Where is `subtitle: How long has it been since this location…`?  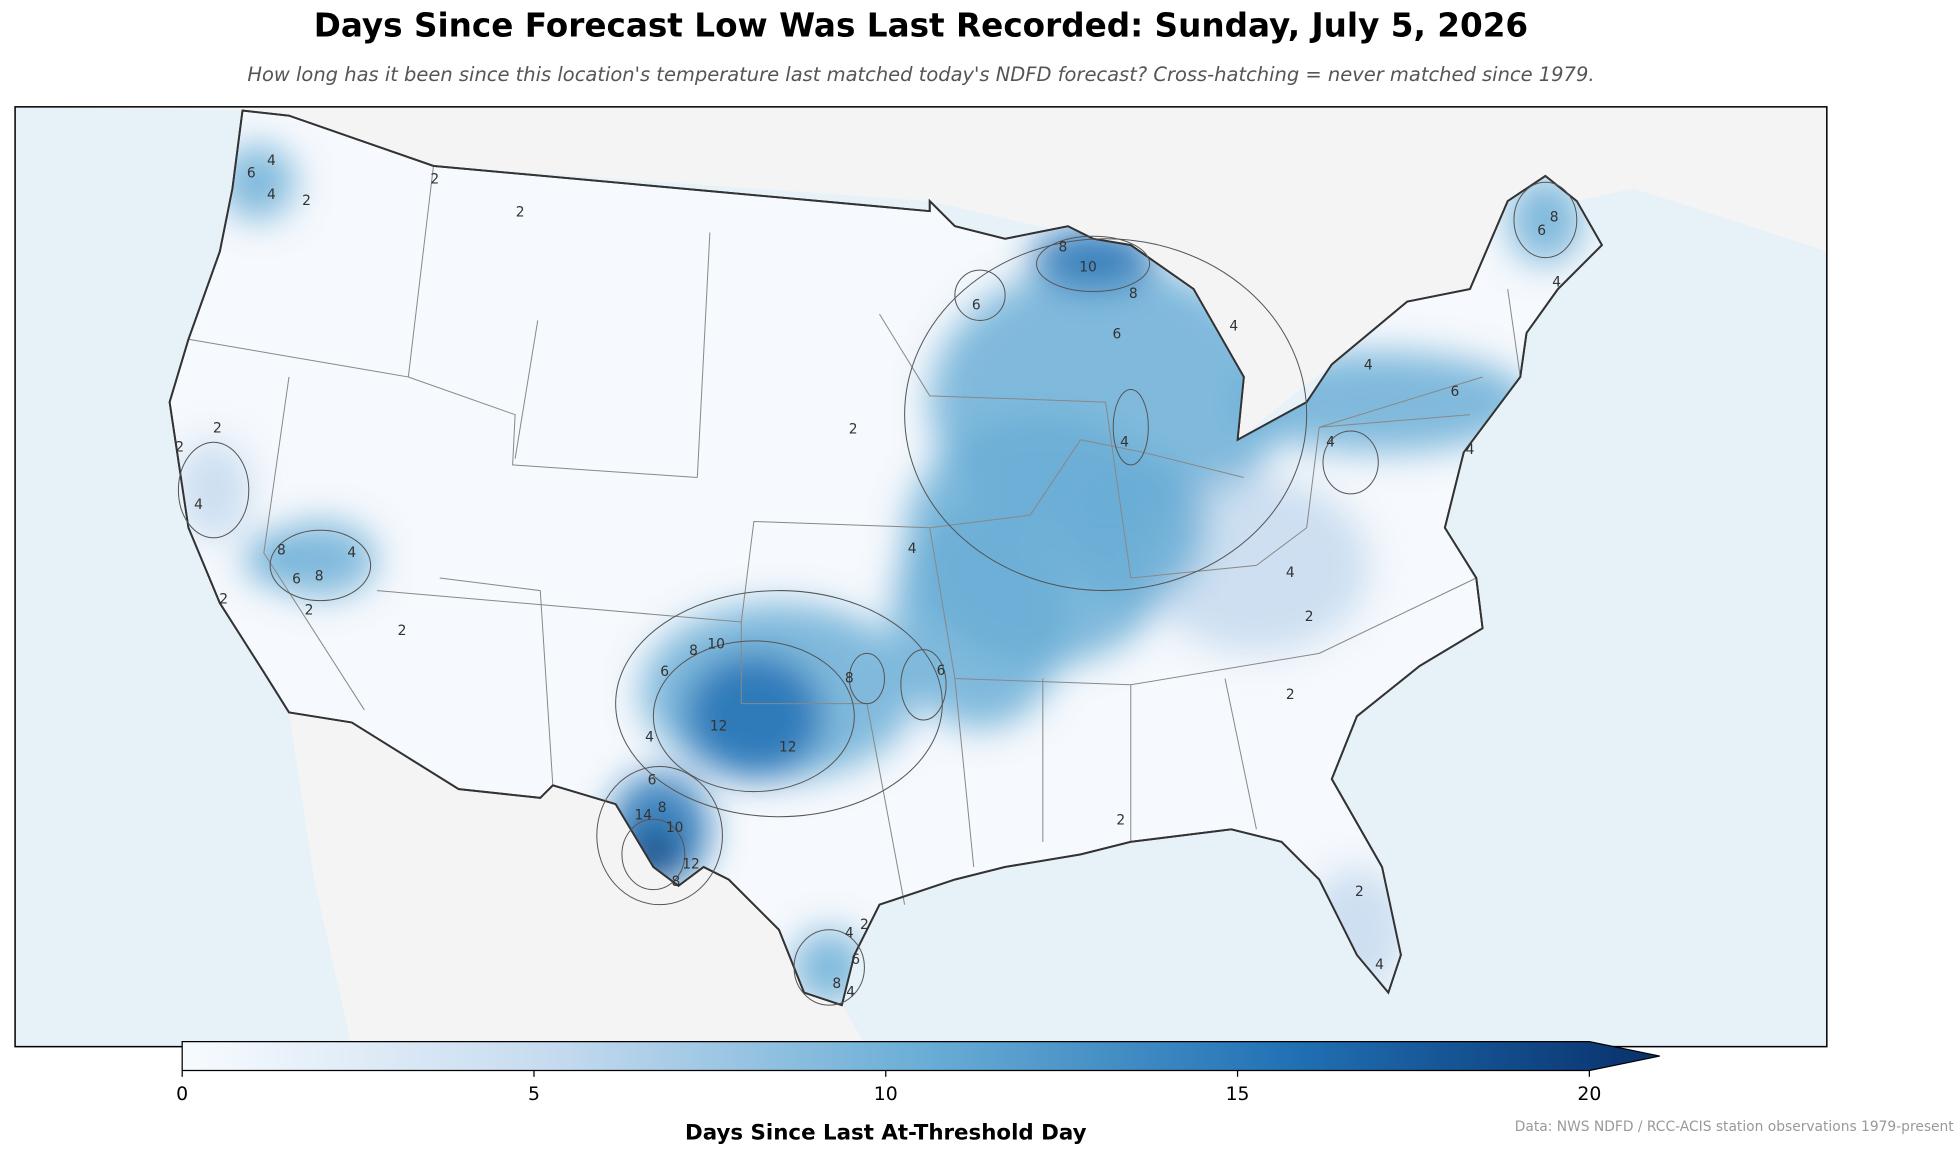 subtitle: How long has it been since this location… is located at coordinates (920, 74).